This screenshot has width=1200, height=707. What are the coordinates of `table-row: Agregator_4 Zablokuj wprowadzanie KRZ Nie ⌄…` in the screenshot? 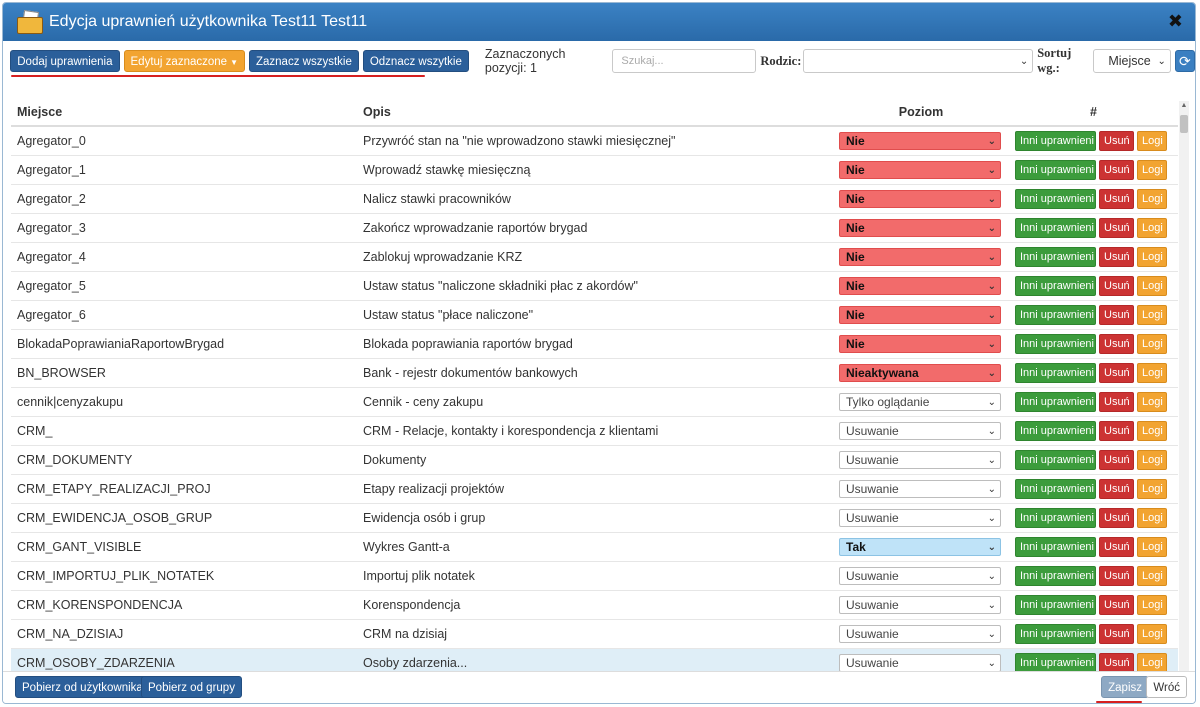 It's located at (594, 257).